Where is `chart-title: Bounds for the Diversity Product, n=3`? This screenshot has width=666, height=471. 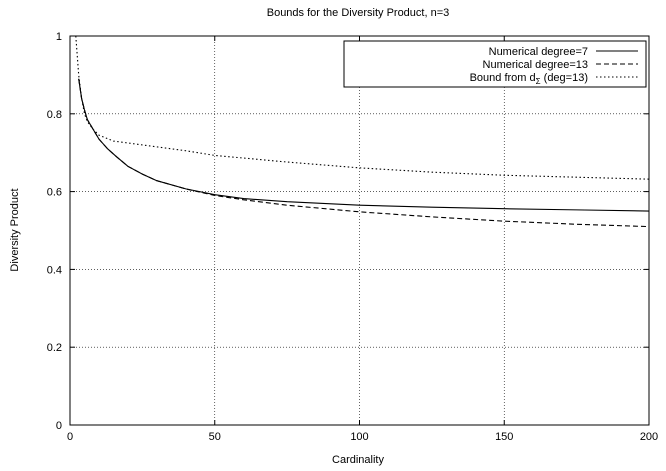
chart-title: Bounds for the Diversity Product, n=3 is located at coordinates (358, 13).